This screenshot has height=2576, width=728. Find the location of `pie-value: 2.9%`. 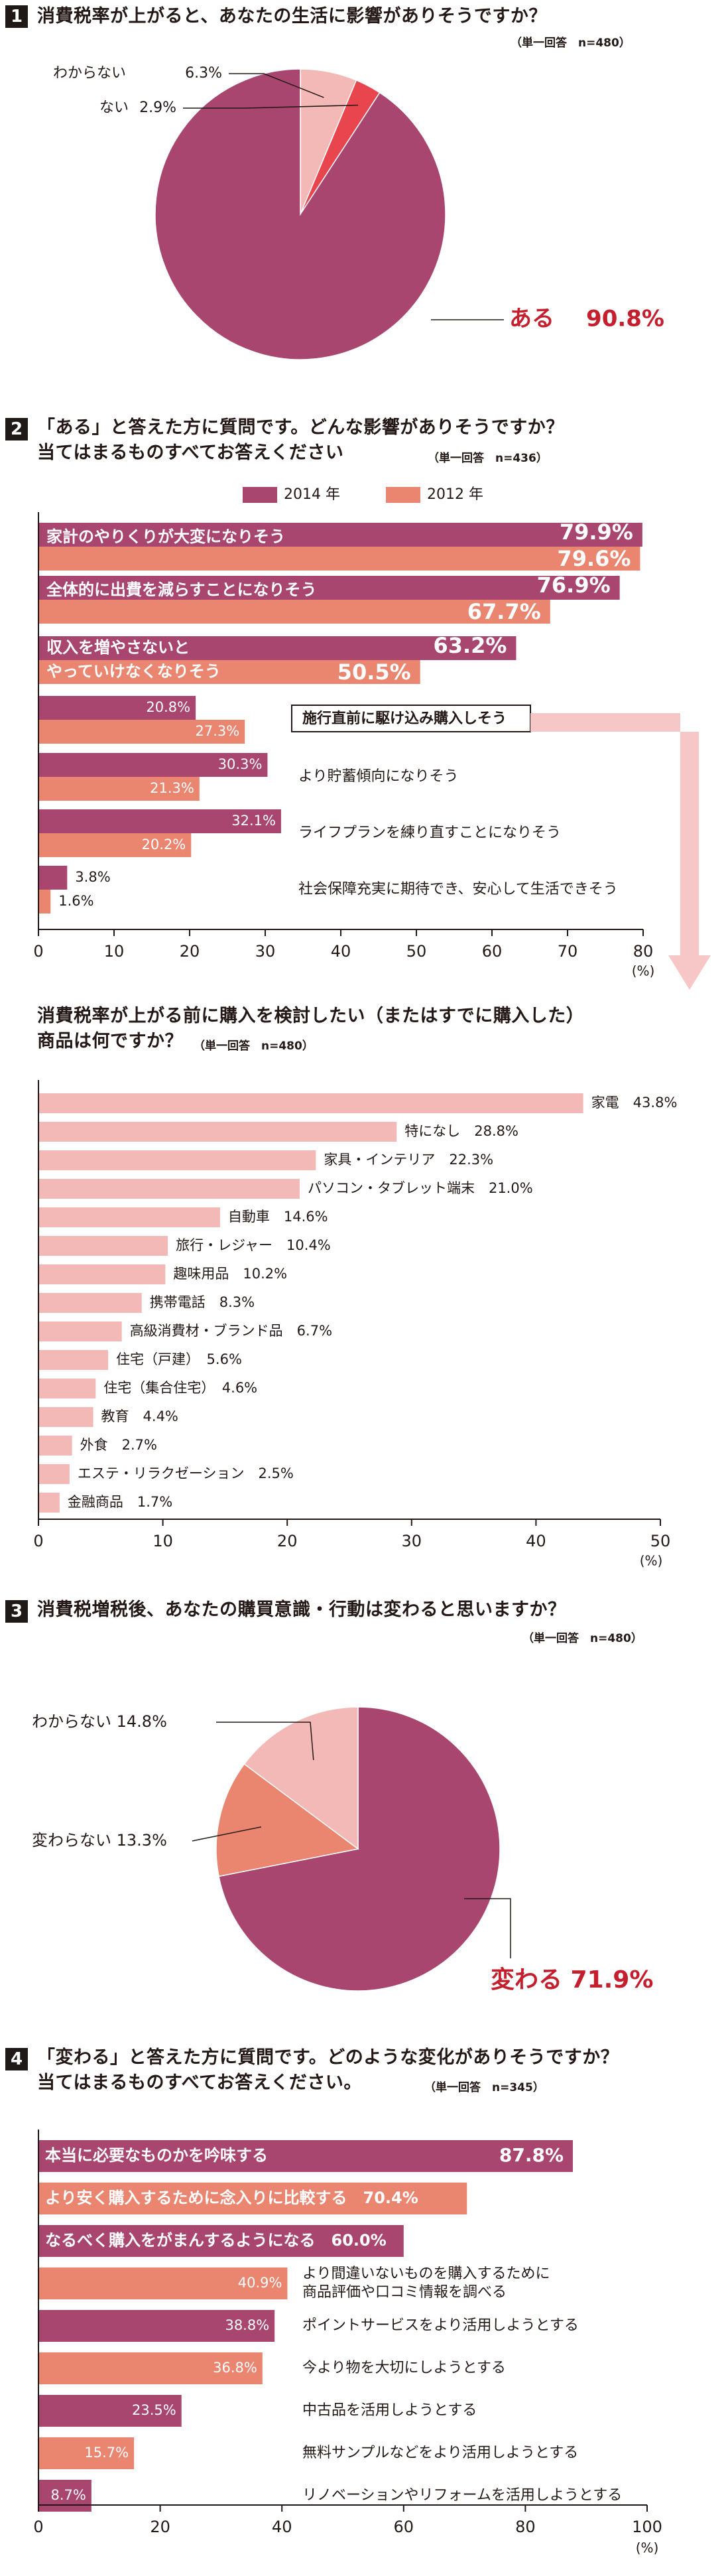

pie-value: 2.9% is located at coordinates (157, 108).